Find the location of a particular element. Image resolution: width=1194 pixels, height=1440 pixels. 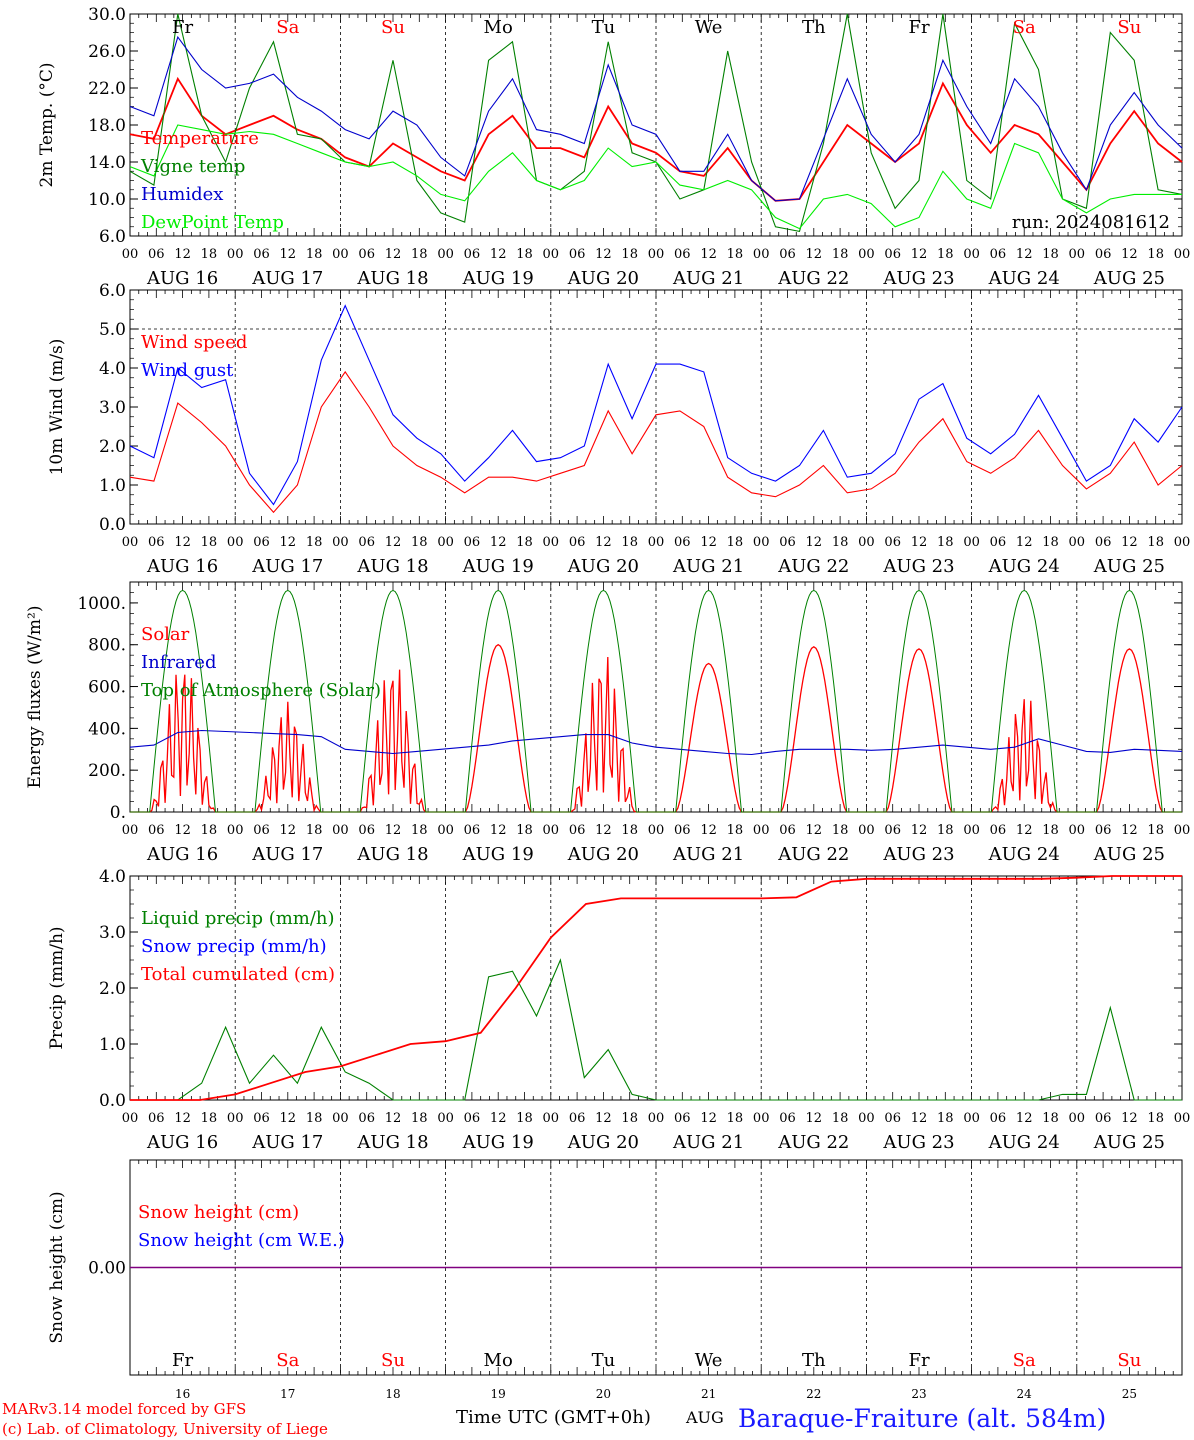

legend-entry: Snow height (cm) is located at coordinates (218, 1212).